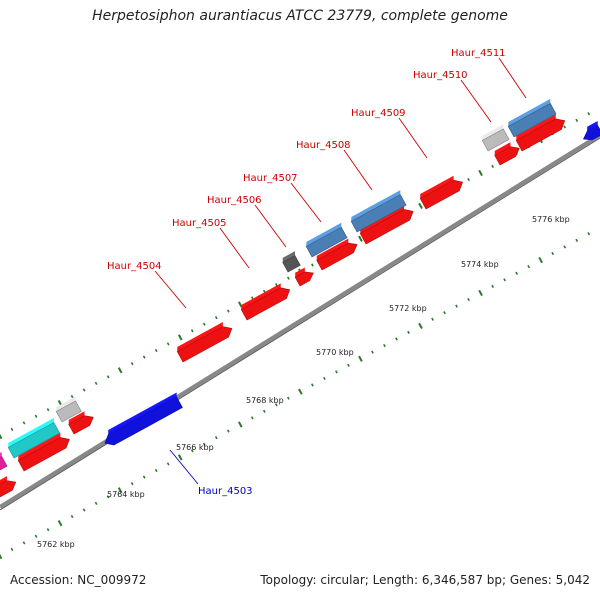  Describe the element at coordinates (493, 132) in the screenshot. I see `gene-gray-top` at that location.